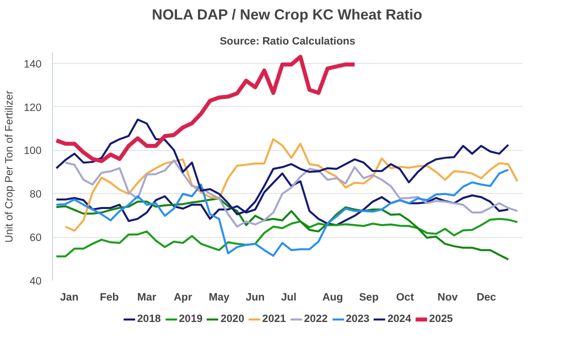  Describe the element at coordinates (448, 298) in the screenshot. I see `x-tick-label: Nov` at that location.